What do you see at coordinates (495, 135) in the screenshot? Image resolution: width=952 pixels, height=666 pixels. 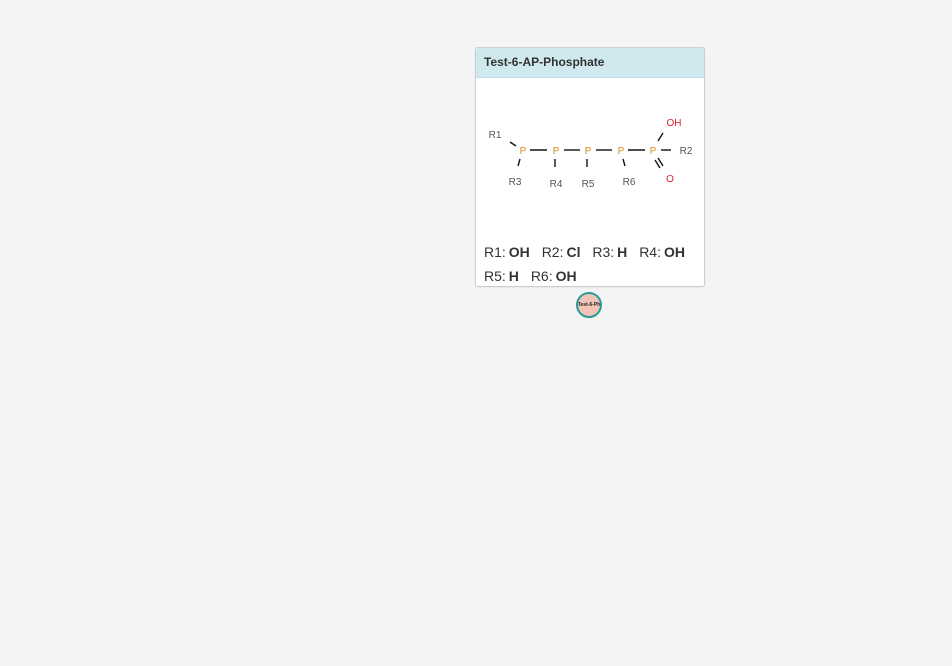 I see `label-r1: R1` at bounding box center [495, 135].